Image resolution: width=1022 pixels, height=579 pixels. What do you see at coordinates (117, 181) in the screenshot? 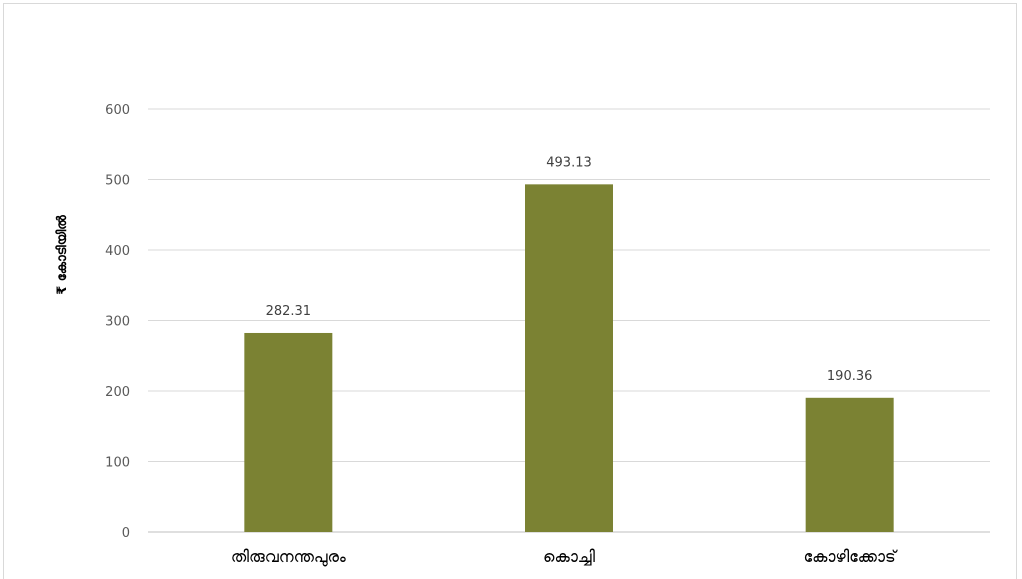
I see `y-tick-label: 500` at bounding box center [117, 181].